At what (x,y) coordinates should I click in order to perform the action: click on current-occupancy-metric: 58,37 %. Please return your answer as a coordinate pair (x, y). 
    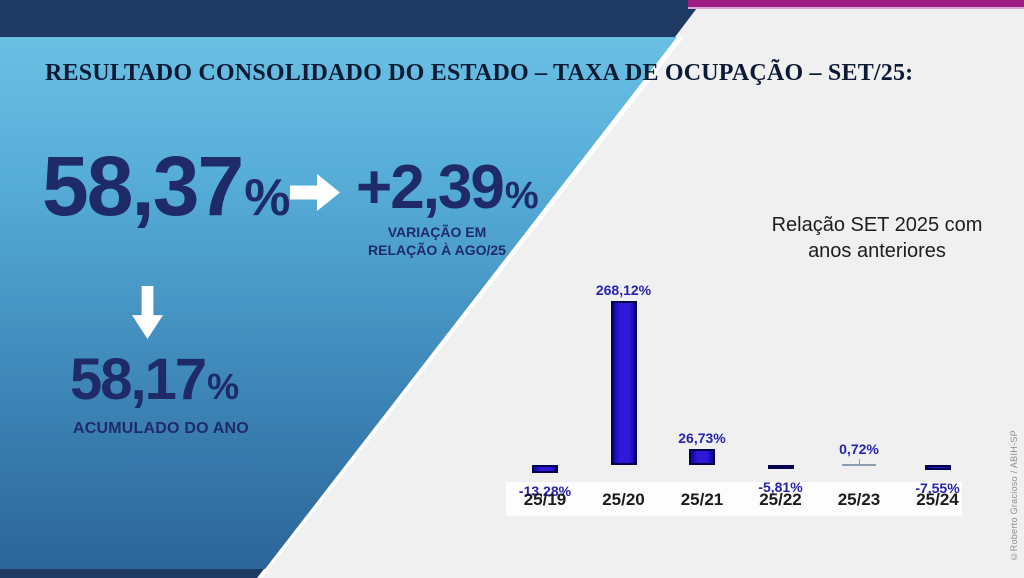
    Looking at the image, I should click on (166, 186).